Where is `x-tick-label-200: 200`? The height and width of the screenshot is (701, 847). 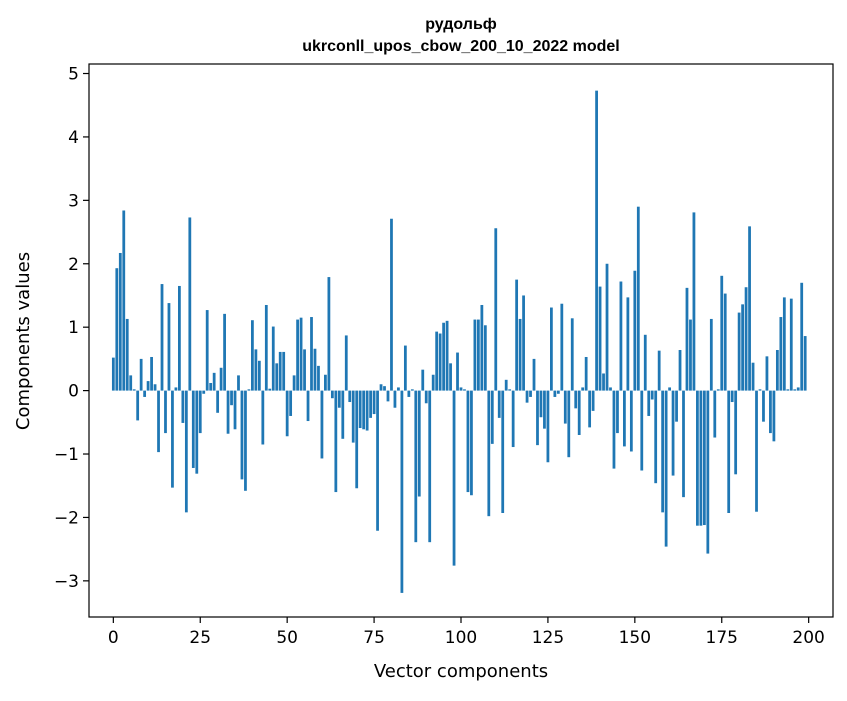 x-tick-label-200: 200 is located at coordinates (808, 638).